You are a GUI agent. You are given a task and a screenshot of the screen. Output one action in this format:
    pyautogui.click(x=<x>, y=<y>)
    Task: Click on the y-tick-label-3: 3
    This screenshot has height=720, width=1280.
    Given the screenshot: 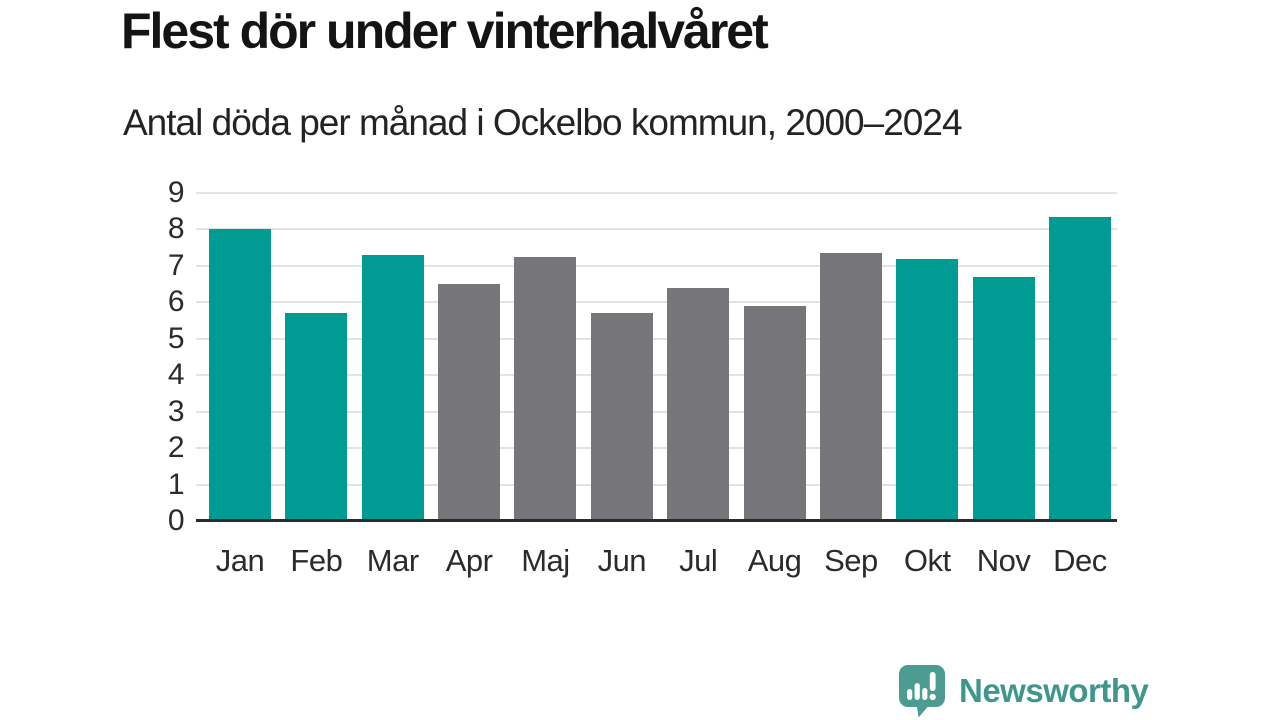 What is the action you would take?
    pyautogui.click(x=176, y=411)
    